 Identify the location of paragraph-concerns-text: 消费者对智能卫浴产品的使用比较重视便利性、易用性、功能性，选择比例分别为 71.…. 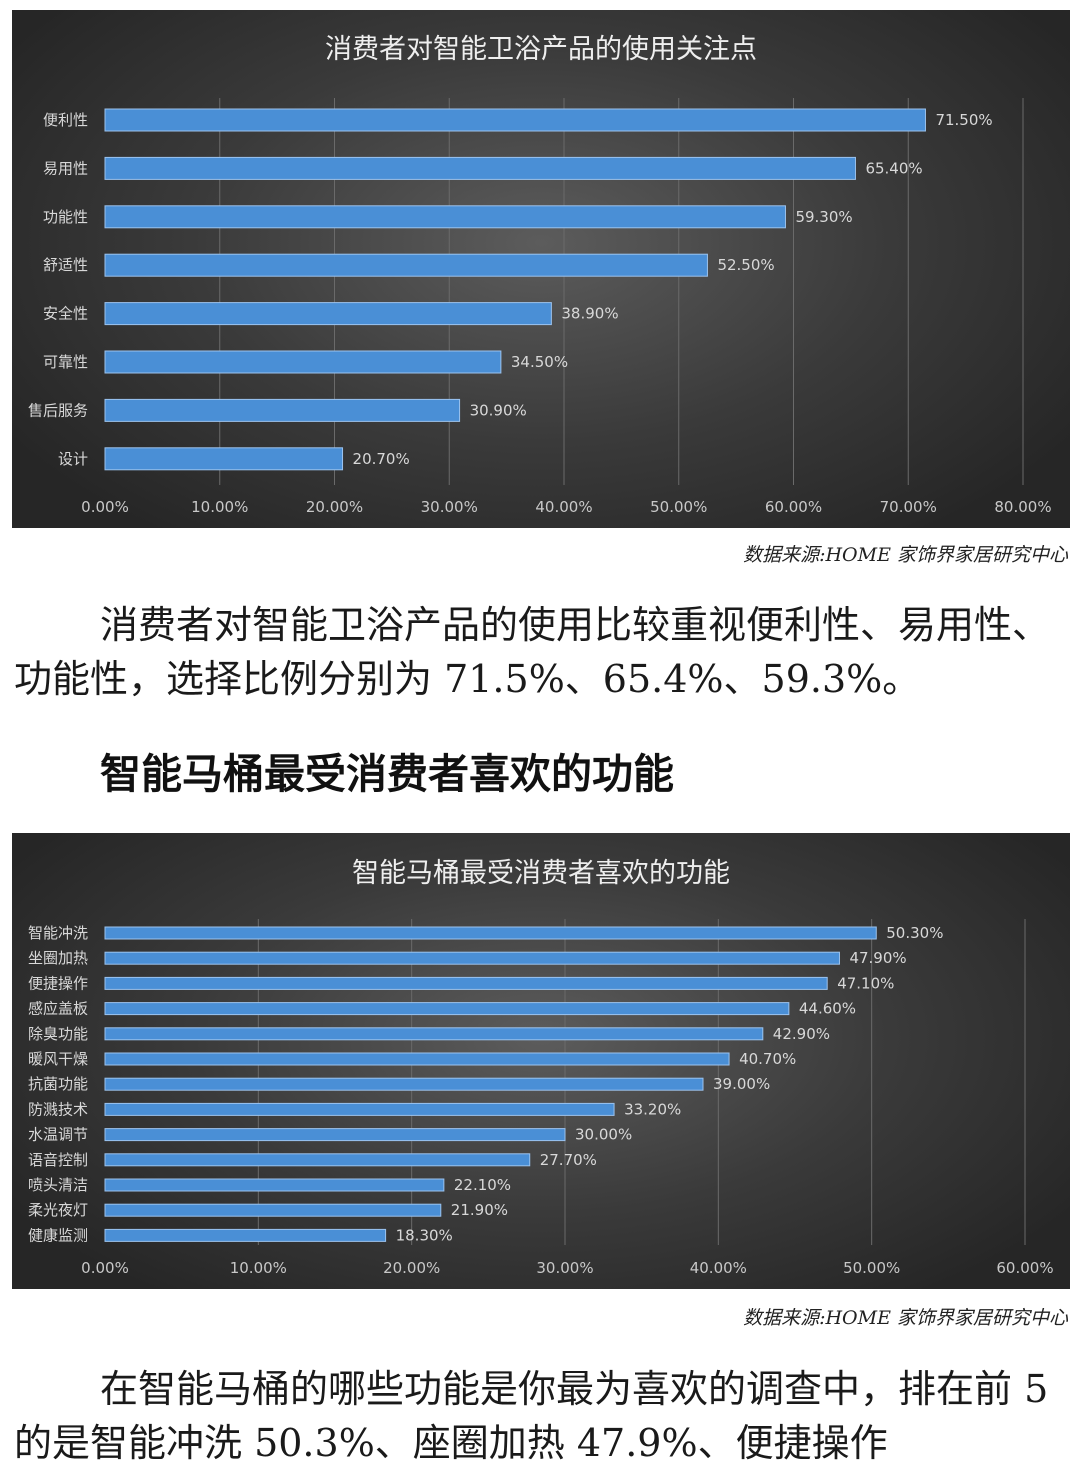
(532, 652).